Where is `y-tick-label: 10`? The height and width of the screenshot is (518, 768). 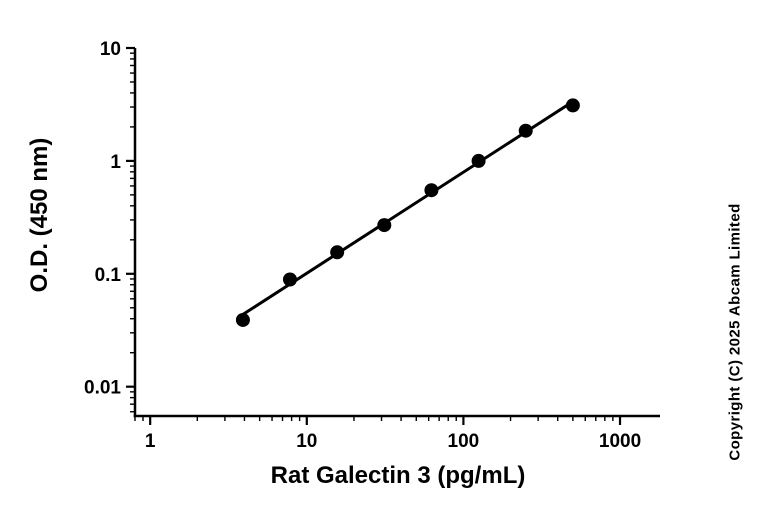
y-tick-label: 10 is located at coordinates (110, 49).